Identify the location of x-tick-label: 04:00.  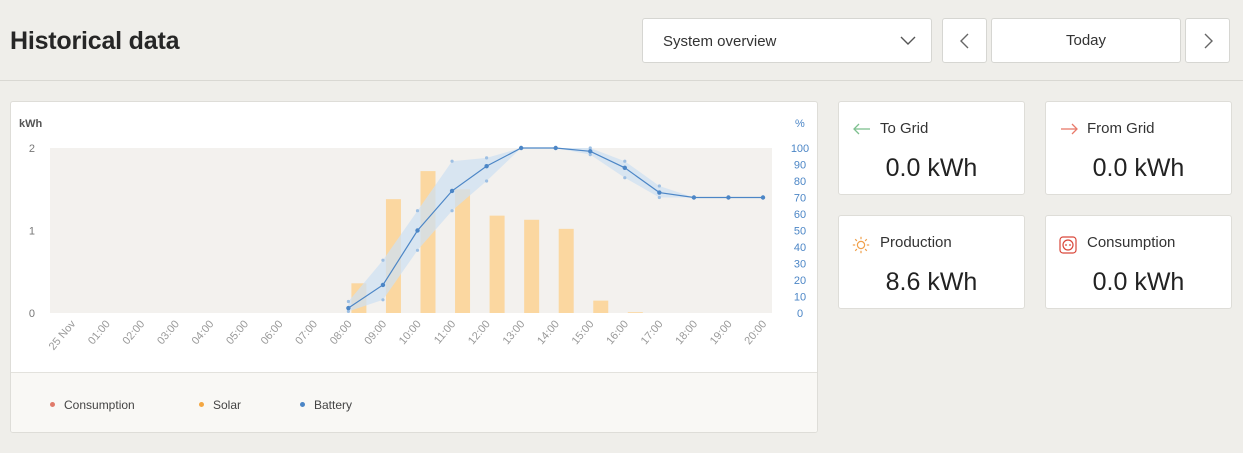
(203, 332).